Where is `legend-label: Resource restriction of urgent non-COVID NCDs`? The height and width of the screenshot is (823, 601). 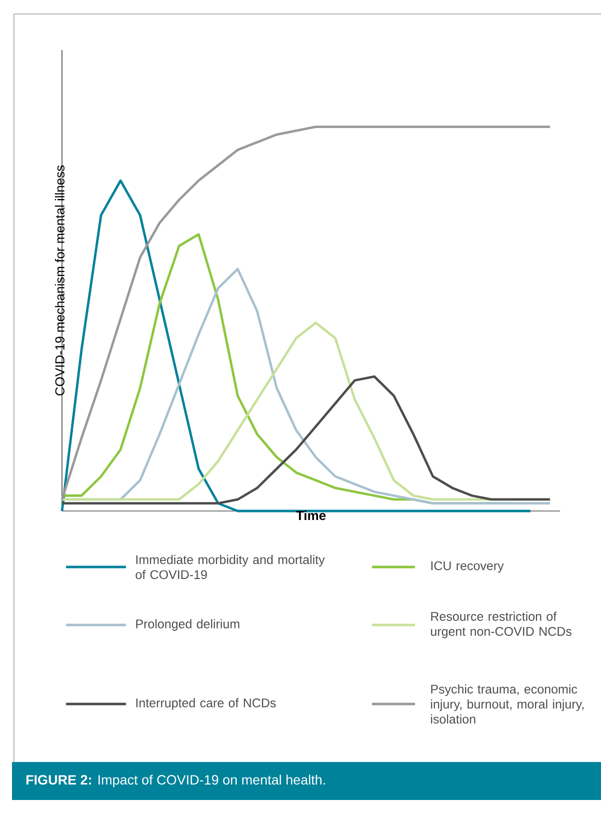 legend-label: Resource restriction of urgent non-COVID NCDs is located at coordinates (501, 625).